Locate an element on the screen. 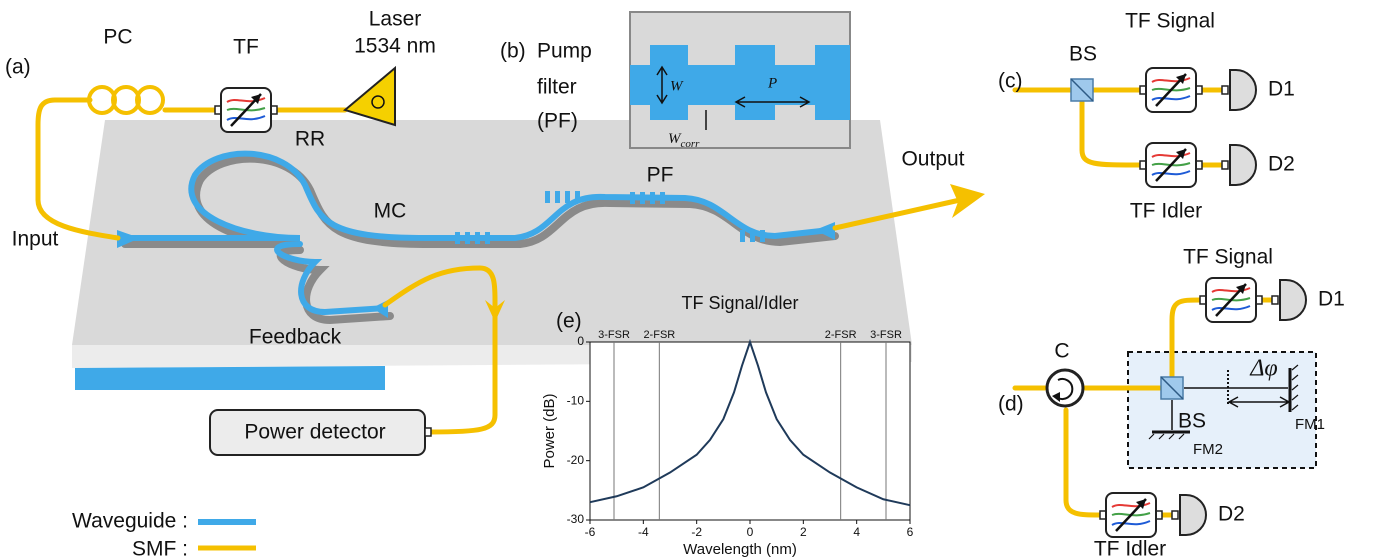  setup-d is located at coordinates (1164, 407).